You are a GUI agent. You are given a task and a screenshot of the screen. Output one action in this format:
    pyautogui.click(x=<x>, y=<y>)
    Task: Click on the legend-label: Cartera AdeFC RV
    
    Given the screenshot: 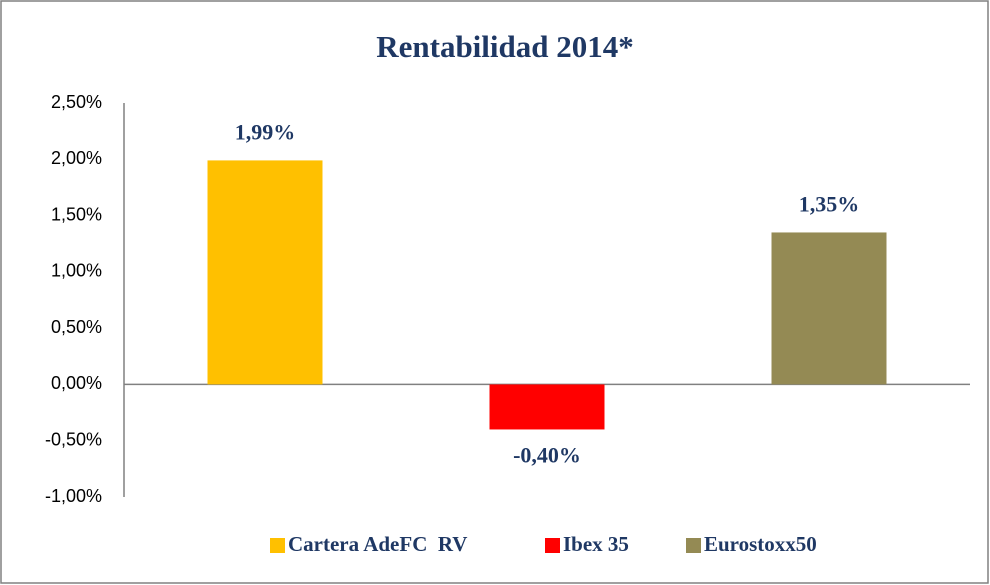 What is the action you would take?
    pyautogui.click(x=377, y=544)
    